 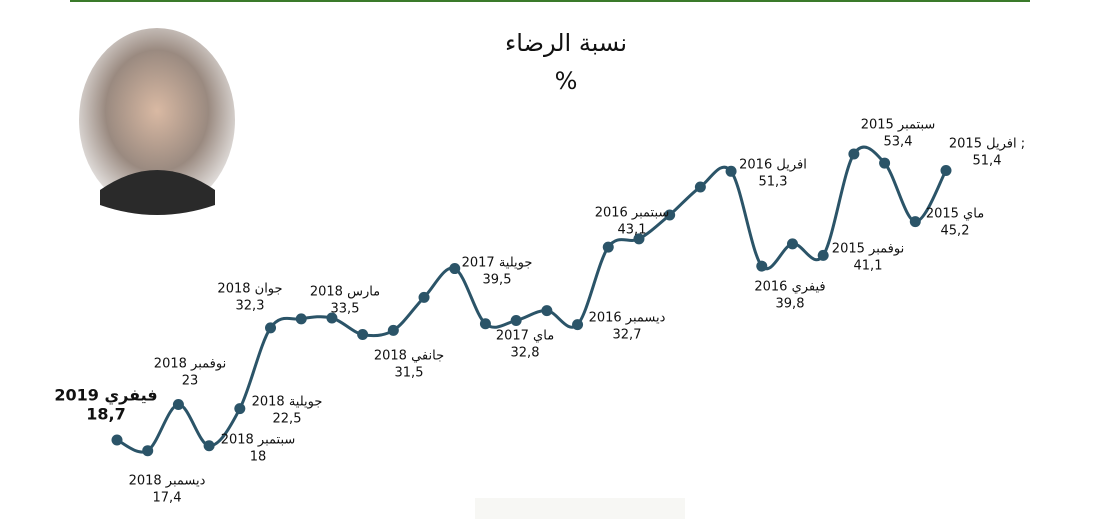 What do you see at coordinates (167, 481) in the screenshot?
I see `point-category-label: ديسمبر 2018` at bounding box center [167, 481].